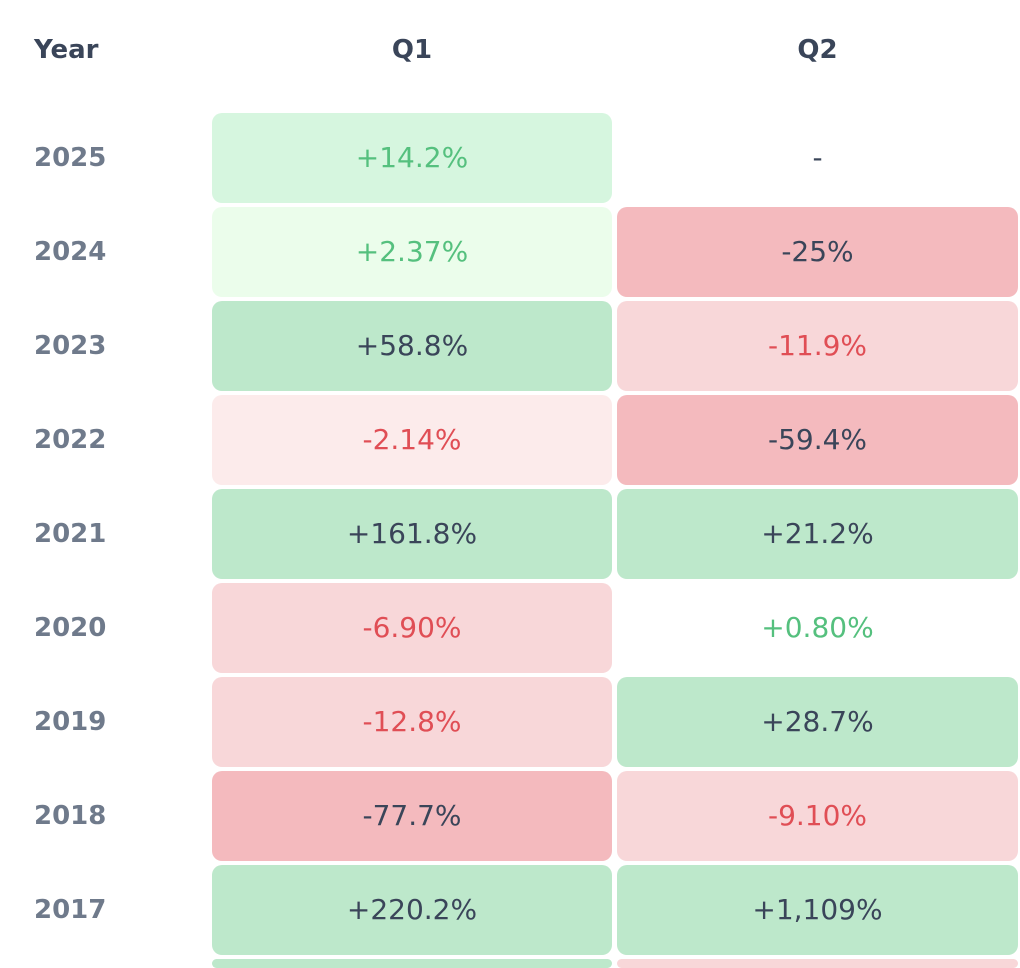  I want to click on row-year: 2018, so click(70, 816).